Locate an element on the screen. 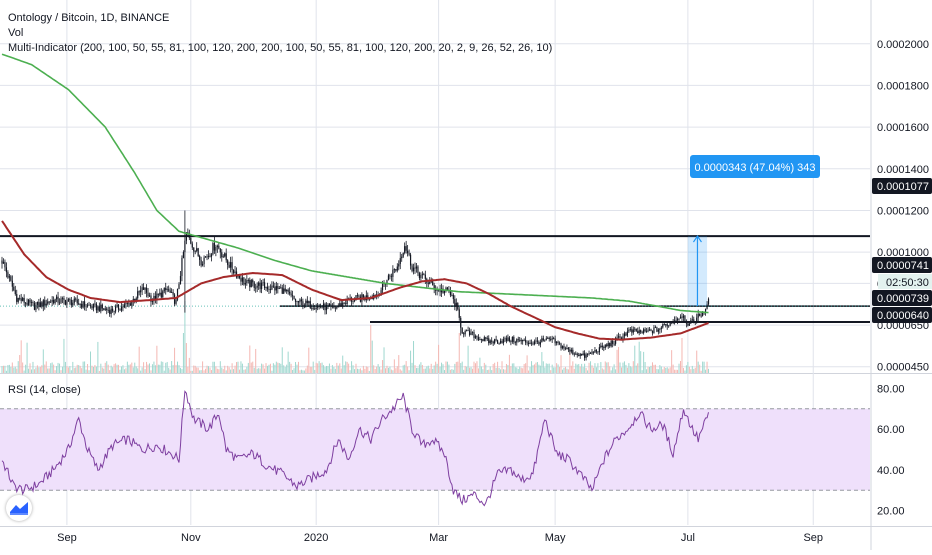 The height and width of the screenshot is (555, 932). tradingview-logo is located at coordinates (19, 508).